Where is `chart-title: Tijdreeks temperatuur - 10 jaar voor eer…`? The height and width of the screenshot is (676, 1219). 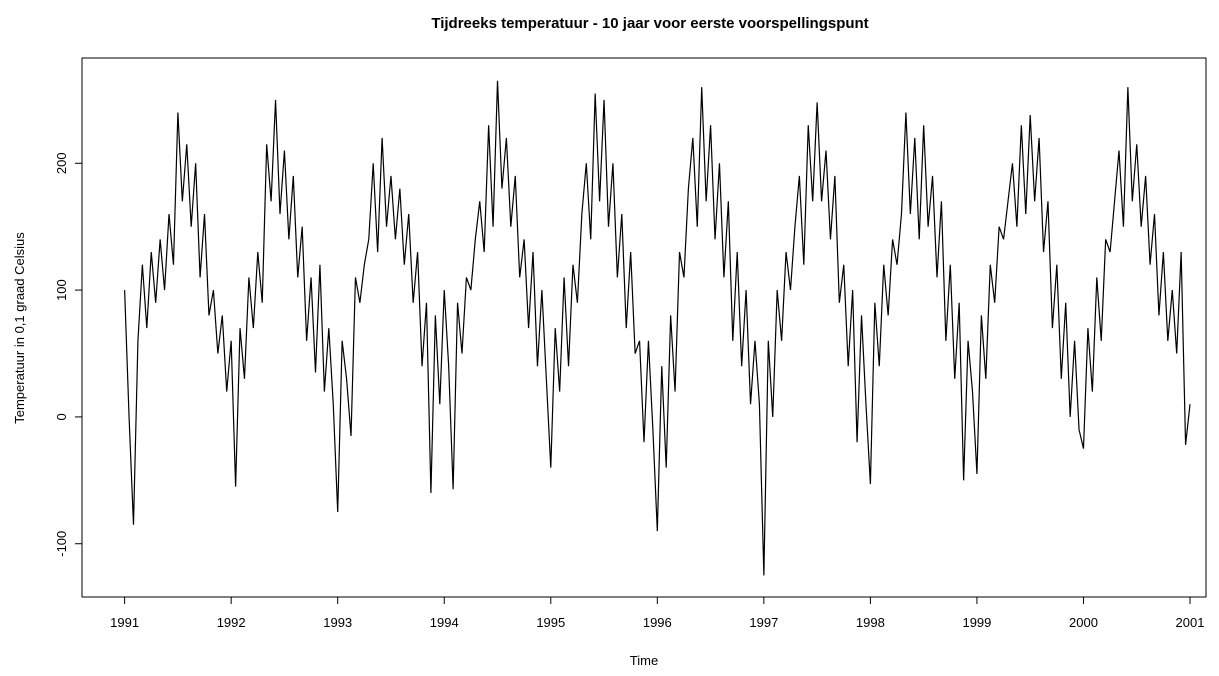
chart-title: Tijdreeks temperatuur - 10 jaar voor eer… is located at coordinates (649, 23).